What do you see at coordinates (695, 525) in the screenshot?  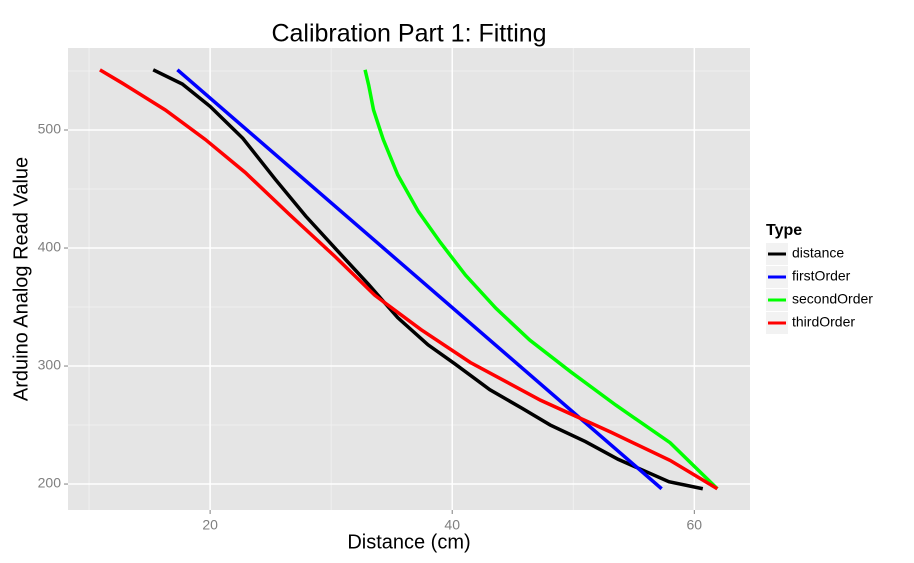 I see `x-tick-label: 60` at bounding box center [695, 525].